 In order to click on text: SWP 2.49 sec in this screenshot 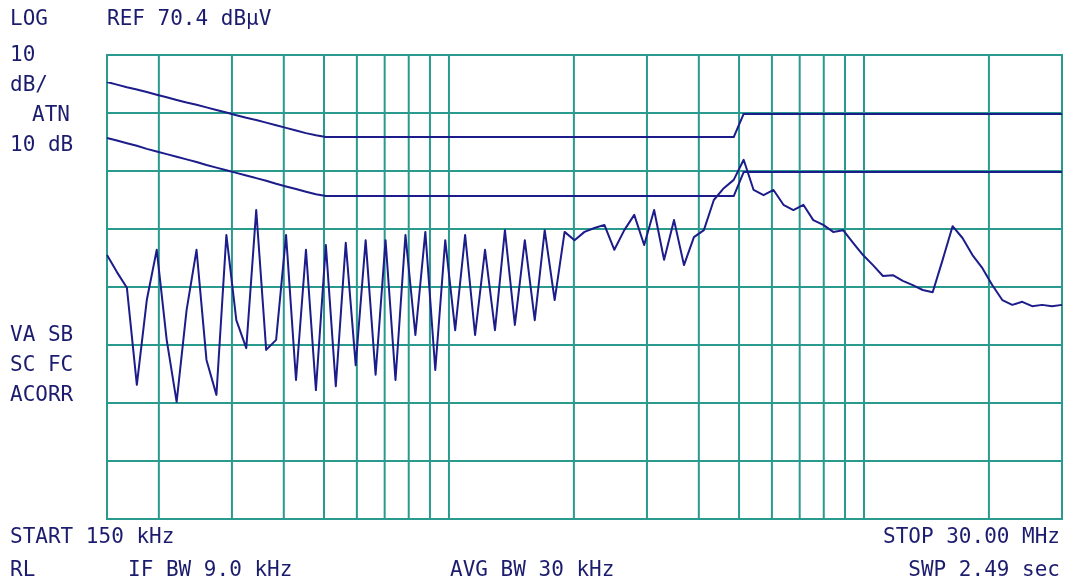, I will do `click(984, 569)`.